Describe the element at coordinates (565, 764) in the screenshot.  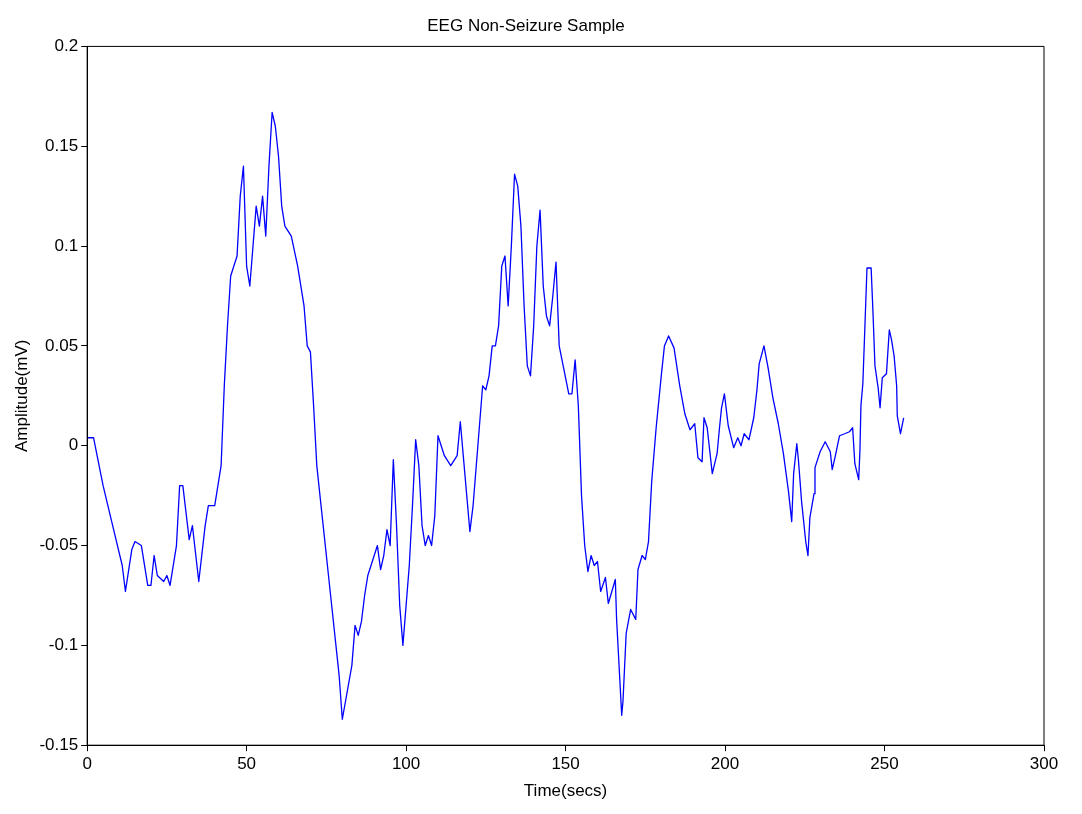
I see `x-tick-label: 150` at that location.